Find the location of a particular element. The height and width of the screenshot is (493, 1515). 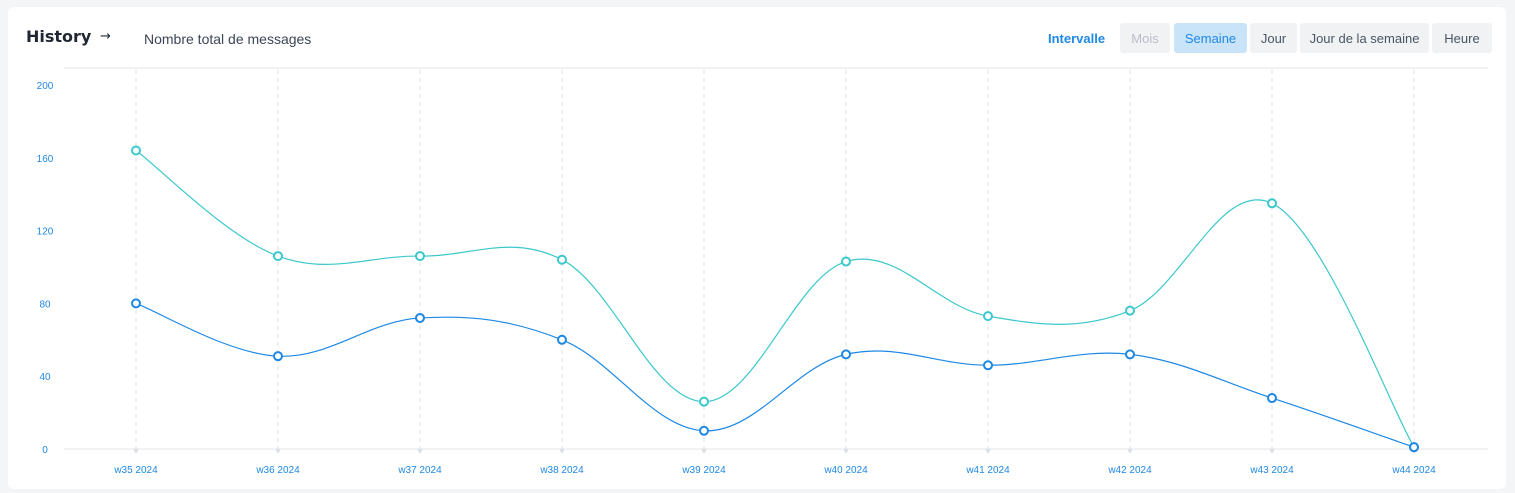

metric-subtitle: Nombre total de messages is located at coordinates (228, 39).